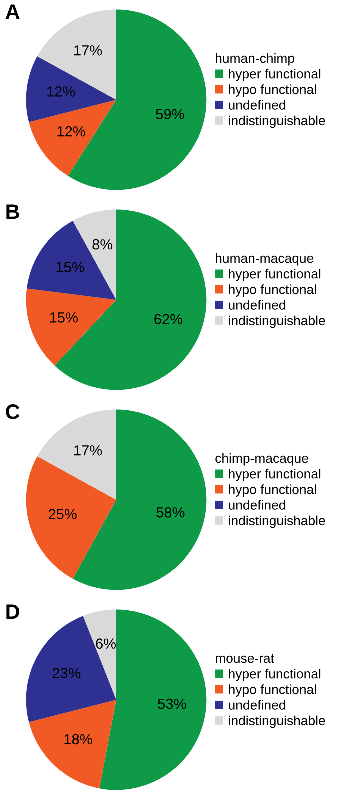  I want to click on data-label: 25%, so click(62, 514).